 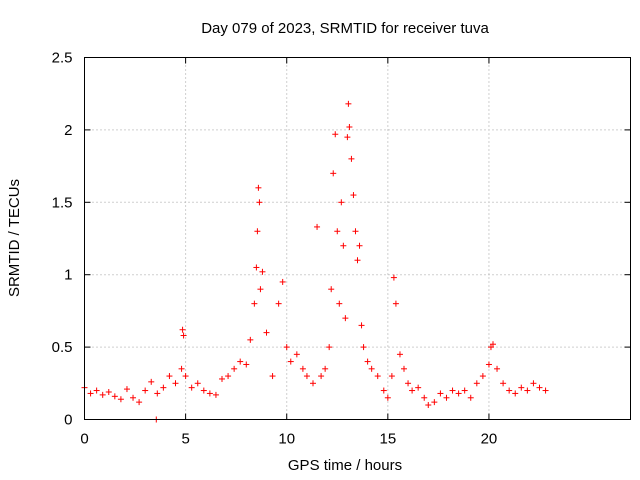 What do you see at coordinates (62, 58) in the screenshot?
I see `y-tick-label: 2.5` at bounding box center [62, 58].